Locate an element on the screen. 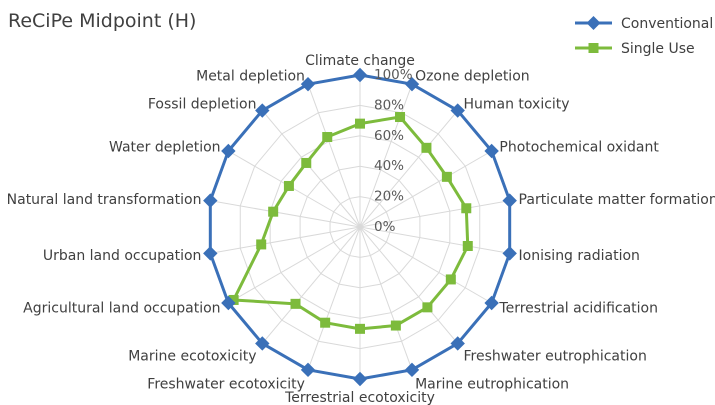 This screenshot has width=715, height=405. axis-label: Freshwater eutrophication is located at coordinates (554, 356).